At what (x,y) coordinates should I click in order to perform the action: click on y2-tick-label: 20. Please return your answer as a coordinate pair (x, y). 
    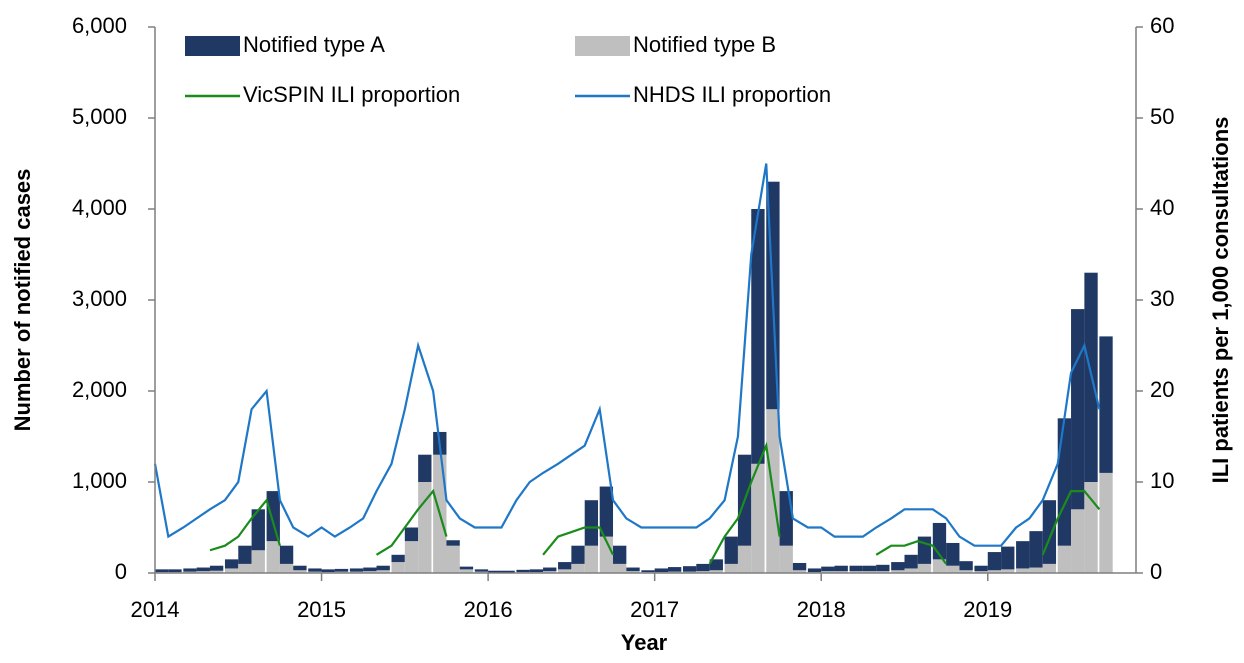
    Looking at the image, I should click on (1162, 389).